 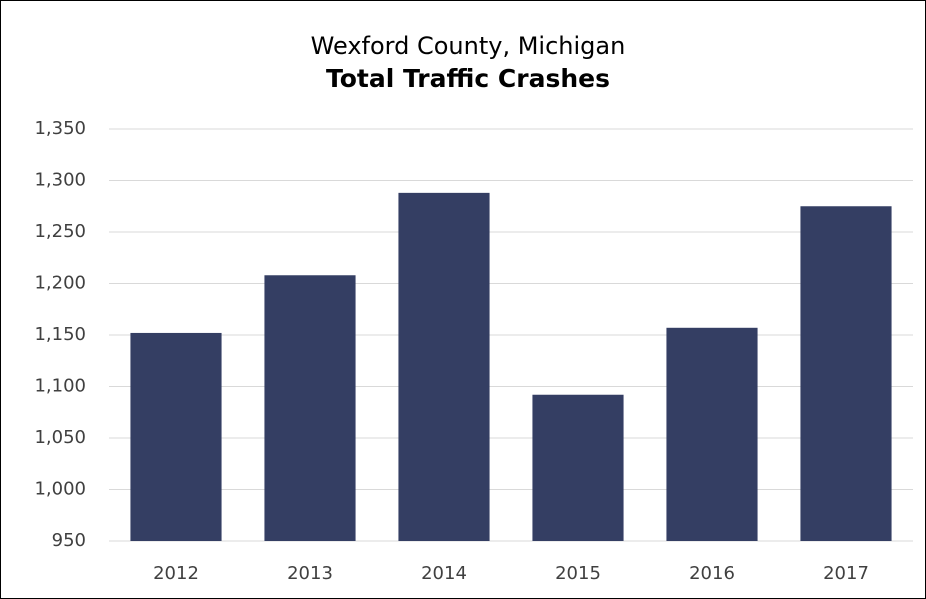 What do you see at coordinates (60, 283) in the screenshot?
I see `y-tick-label: 1,200` at bounding box center [60, 283].